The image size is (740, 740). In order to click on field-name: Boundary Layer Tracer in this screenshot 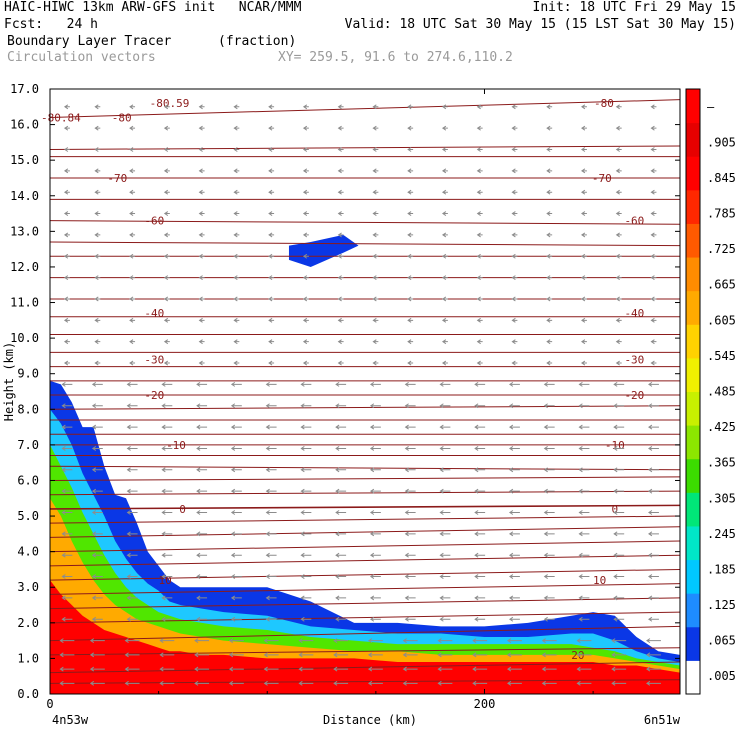, I will do `click(89, 41)`.